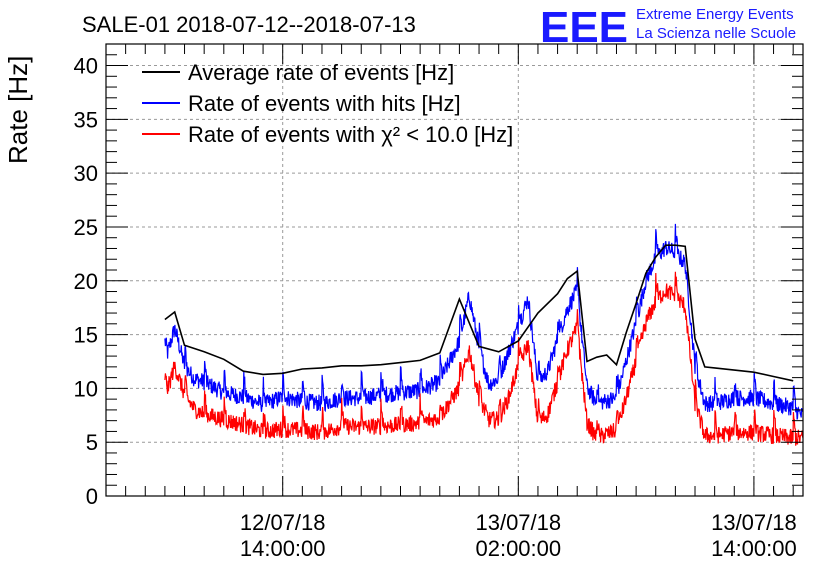 The width and height of the screenshot is (836, 572). I want to click on logo-letters: EEE, so click(584, 27).